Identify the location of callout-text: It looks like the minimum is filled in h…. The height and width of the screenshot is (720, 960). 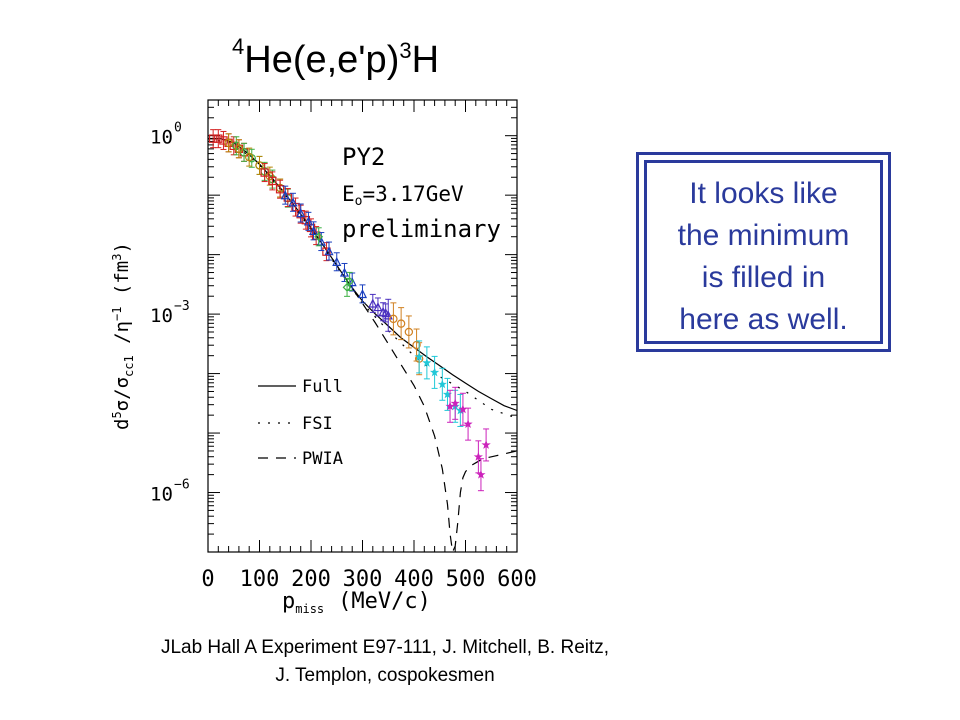
(763, 257).